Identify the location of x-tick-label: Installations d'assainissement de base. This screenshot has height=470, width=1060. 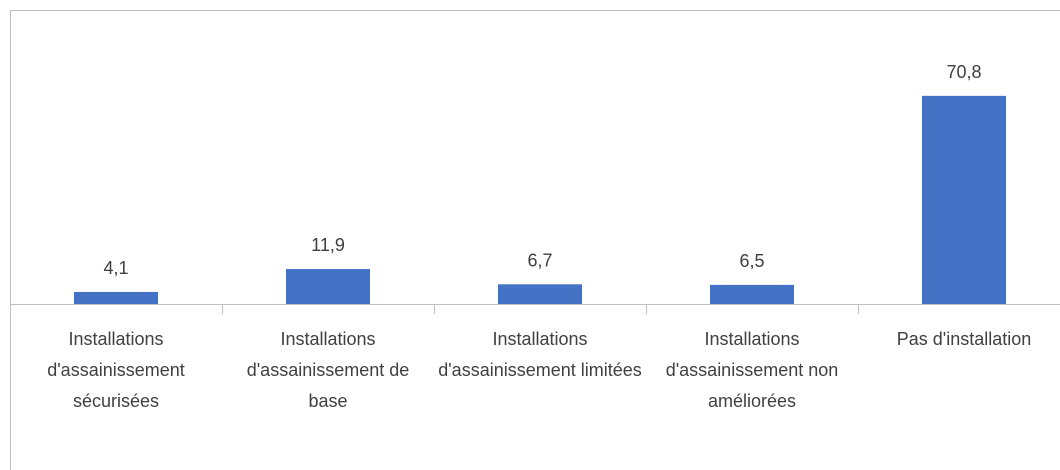
(328, 370).